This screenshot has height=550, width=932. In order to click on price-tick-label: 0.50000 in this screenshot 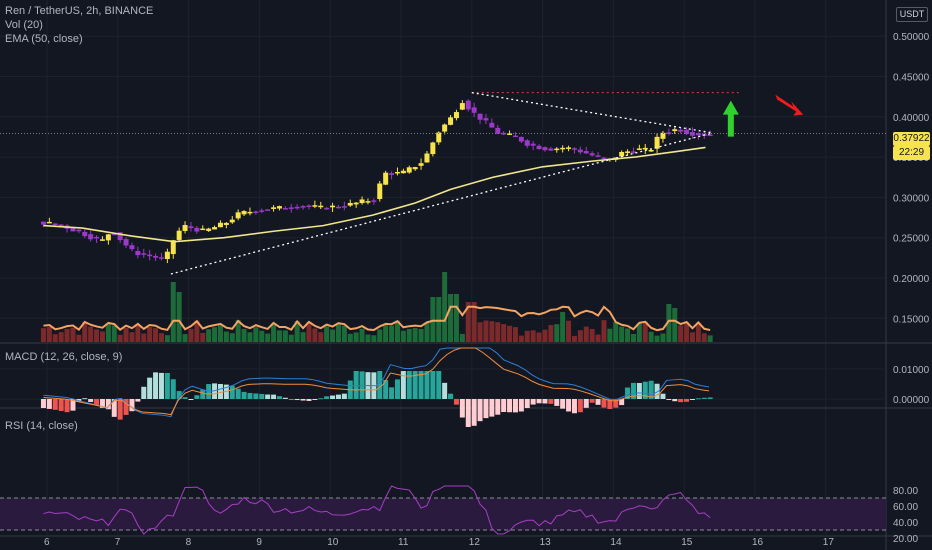, I will do `click(911, 37)`.